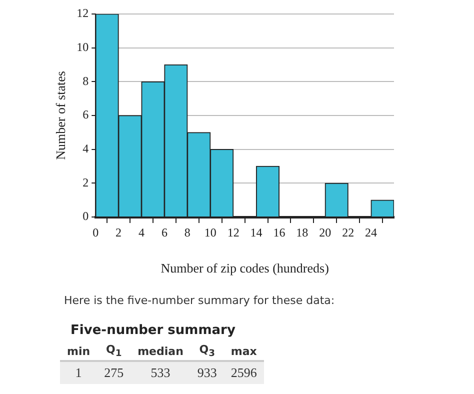  I want to click on text: Q$_{1}$, so click(114, 352).